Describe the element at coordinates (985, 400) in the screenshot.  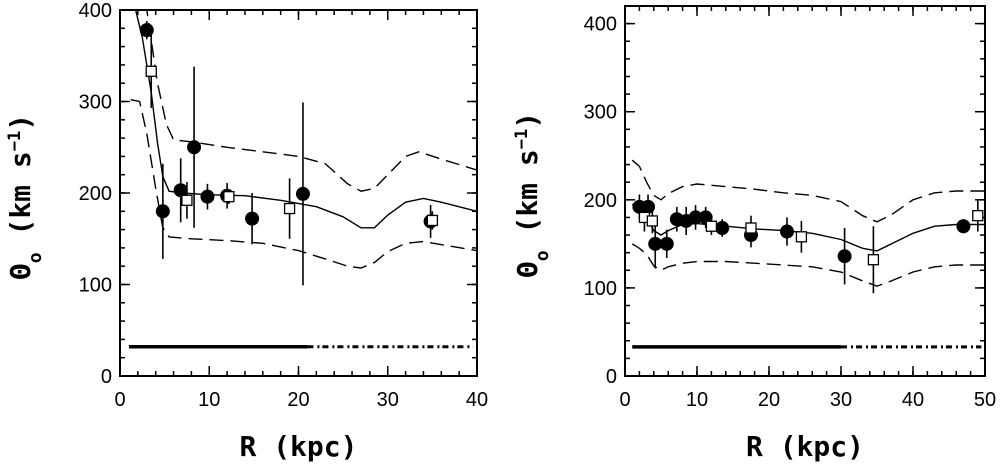
I see `x-tick-label: 50` at that location.